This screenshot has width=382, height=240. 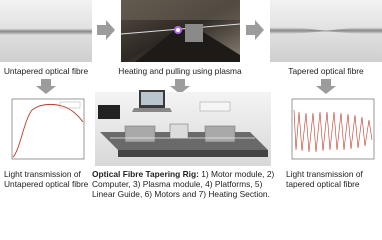 I want to click on tapered-image, so click(x=326, y=31).